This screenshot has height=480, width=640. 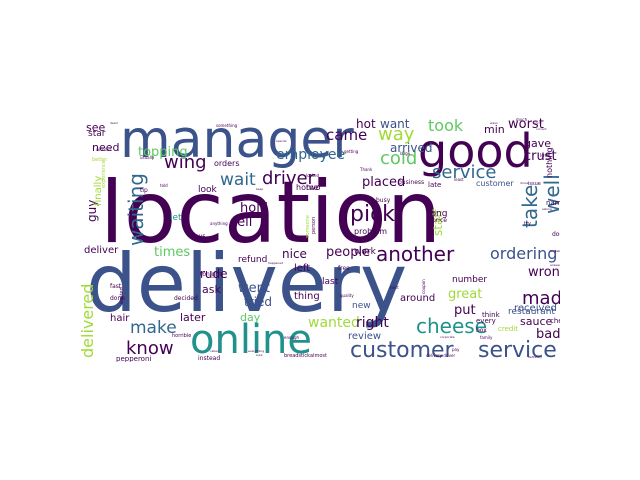 What do you see at coordinates (120, 318) in the screenshot?
I see `word-hair: hair` at bounding box center [120, 318].